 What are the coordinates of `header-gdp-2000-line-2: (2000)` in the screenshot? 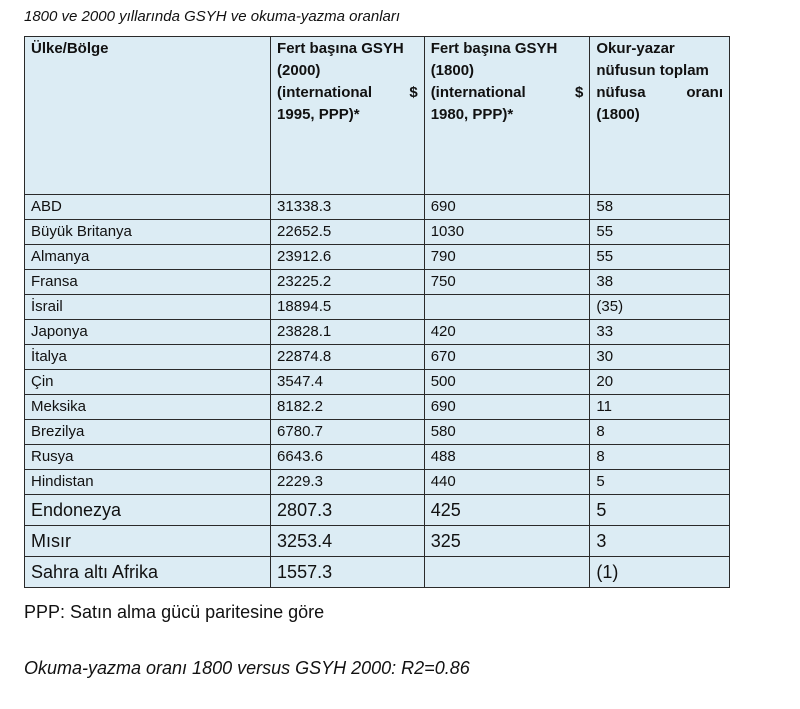 It's located at (299, 70).